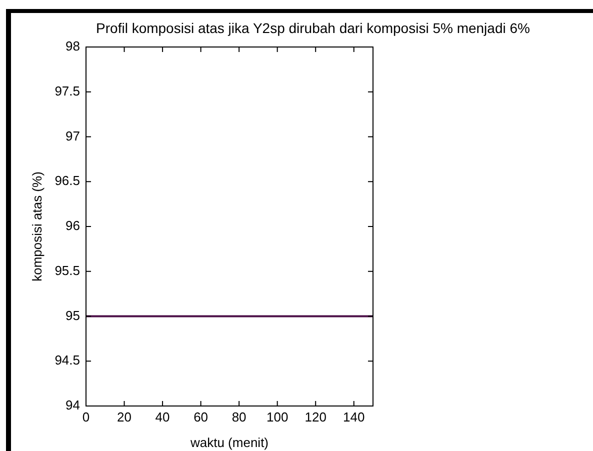  I want to click on x-tick-label: 60, so click(201, 416).